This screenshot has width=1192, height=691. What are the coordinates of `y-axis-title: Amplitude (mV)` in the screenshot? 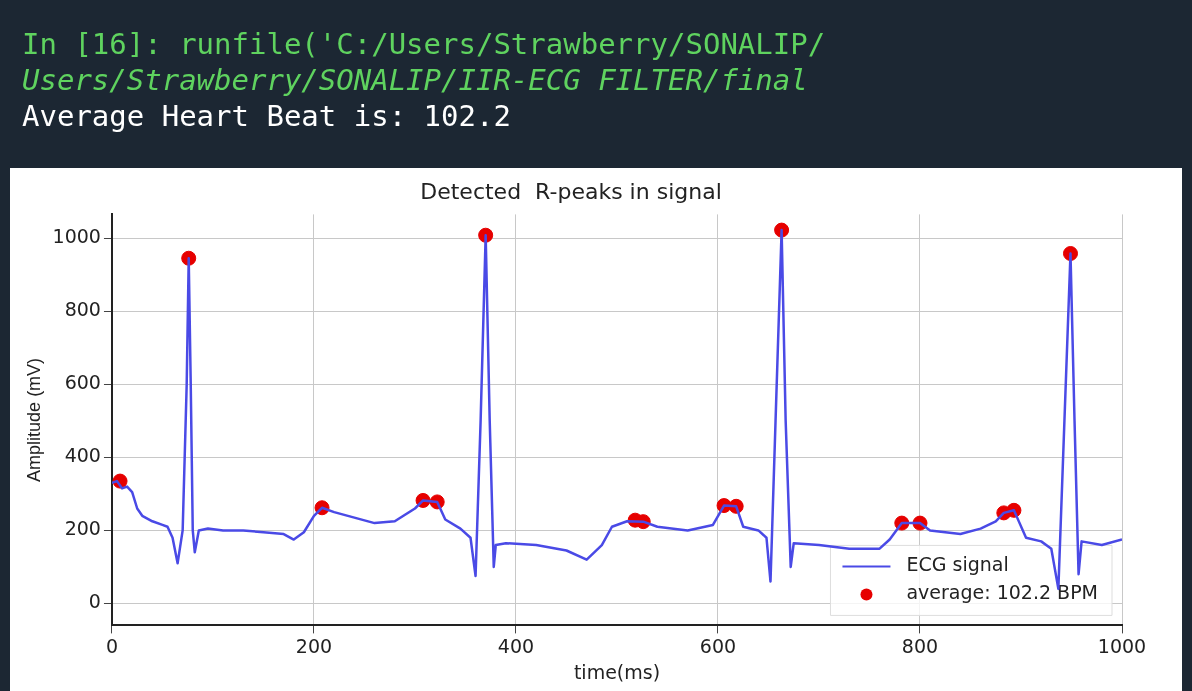 It's located at (33, 419).